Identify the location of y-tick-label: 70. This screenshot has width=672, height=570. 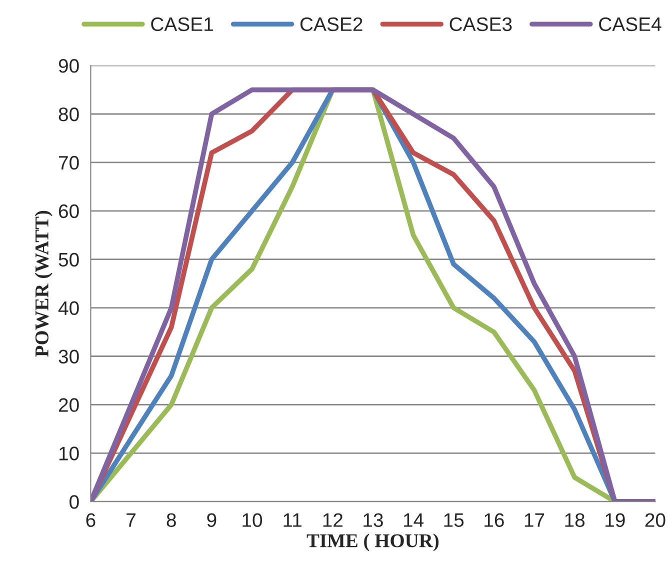
(68, 163).